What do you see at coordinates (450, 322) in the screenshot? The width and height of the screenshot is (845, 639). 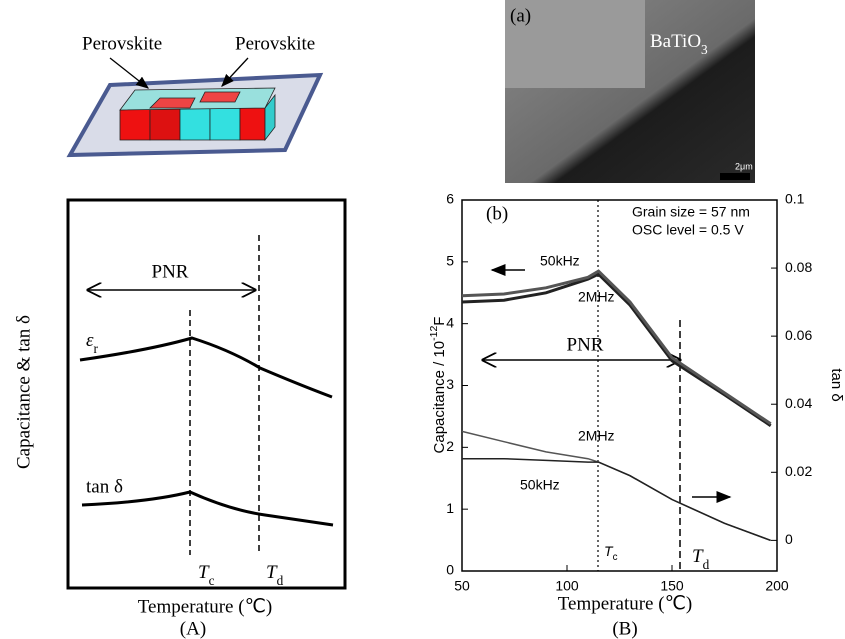 I see `y-tick-label: 4` at bounding box center [450, 322].